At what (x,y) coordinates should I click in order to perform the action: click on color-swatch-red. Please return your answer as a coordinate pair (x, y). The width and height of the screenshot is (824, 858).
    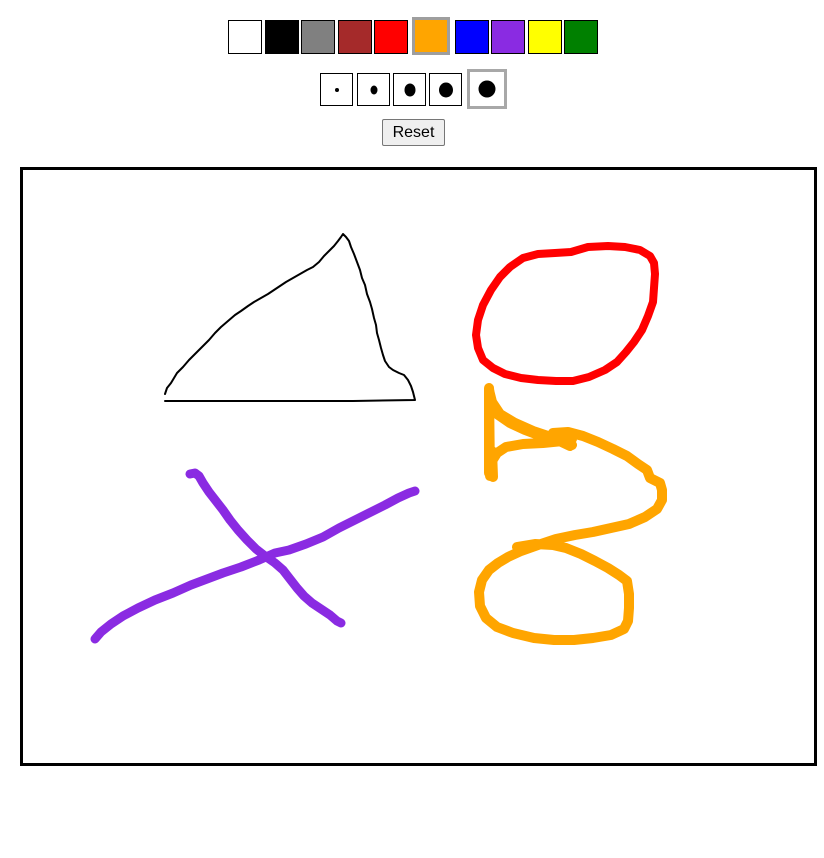
    Looking at the image, I should click on (391, 37).